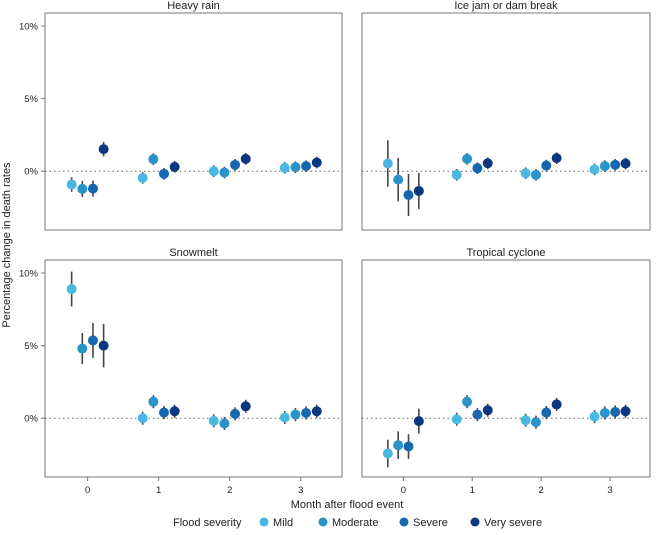  What do you see at coordinates (505, 253) in the screenshot?
I see `panel-title: Tropical cyclone` at bounding box center [505, 253].